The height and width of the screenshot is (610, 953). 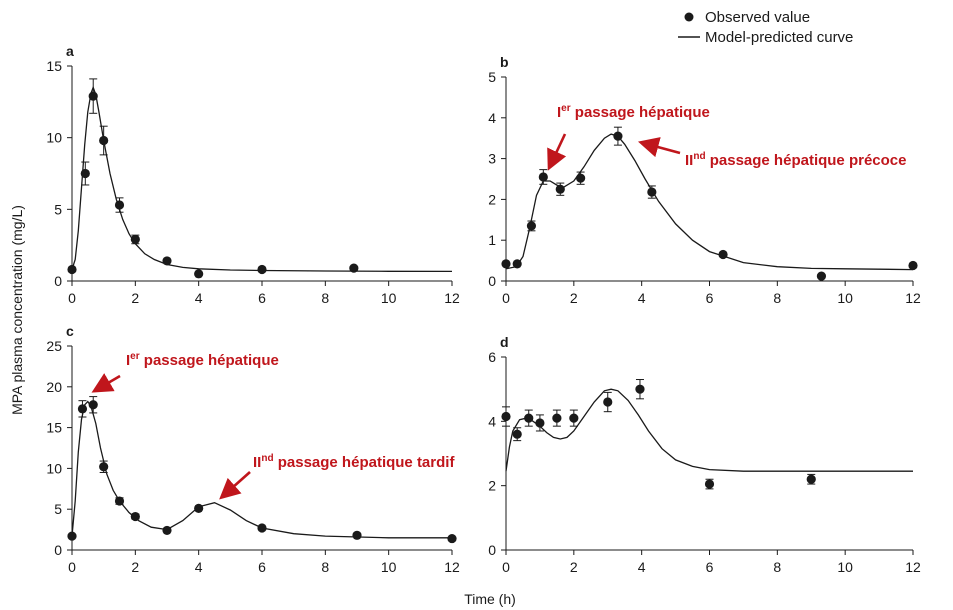 What do you see at coordinates (492, 281) in the screenshot?
I see `y-tick-label-b-0: 0` at bounding box center [492, 281].